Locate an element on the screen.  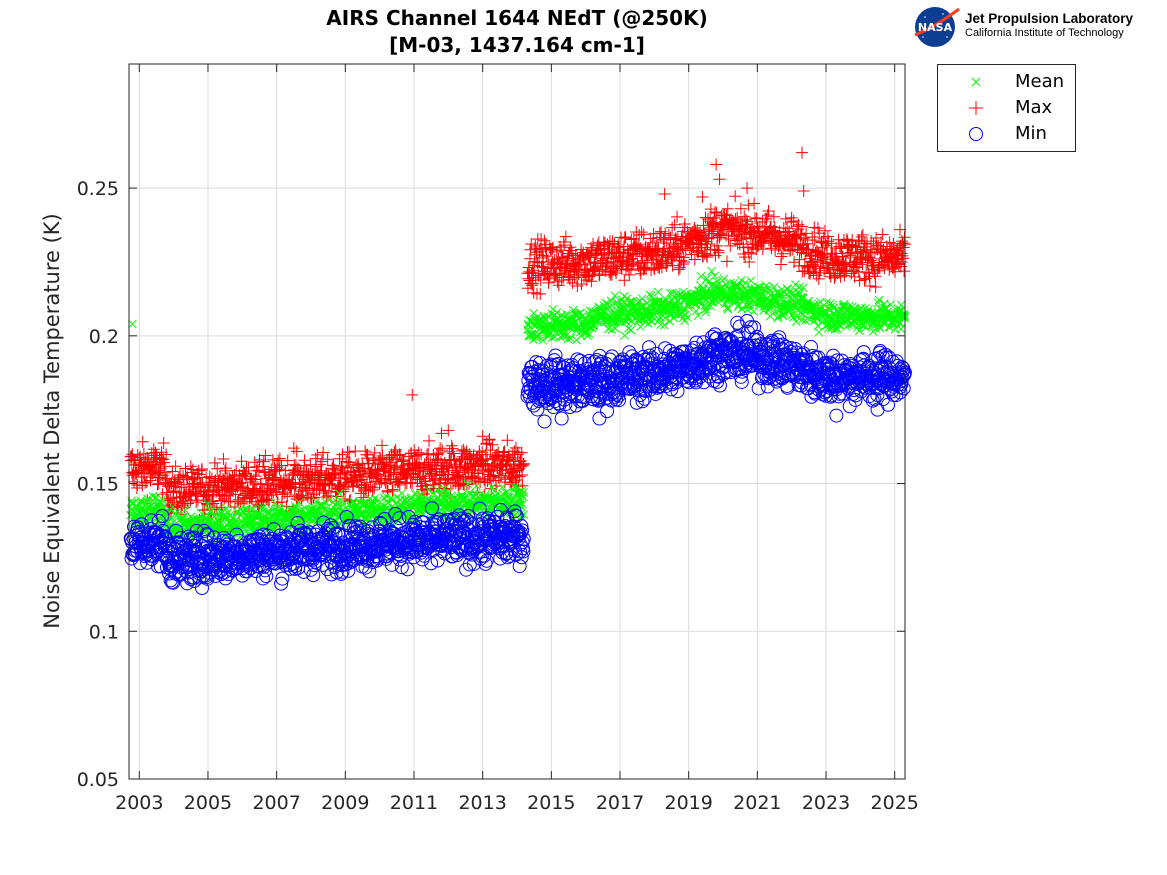
min-point is located at coordinates (452, 556).